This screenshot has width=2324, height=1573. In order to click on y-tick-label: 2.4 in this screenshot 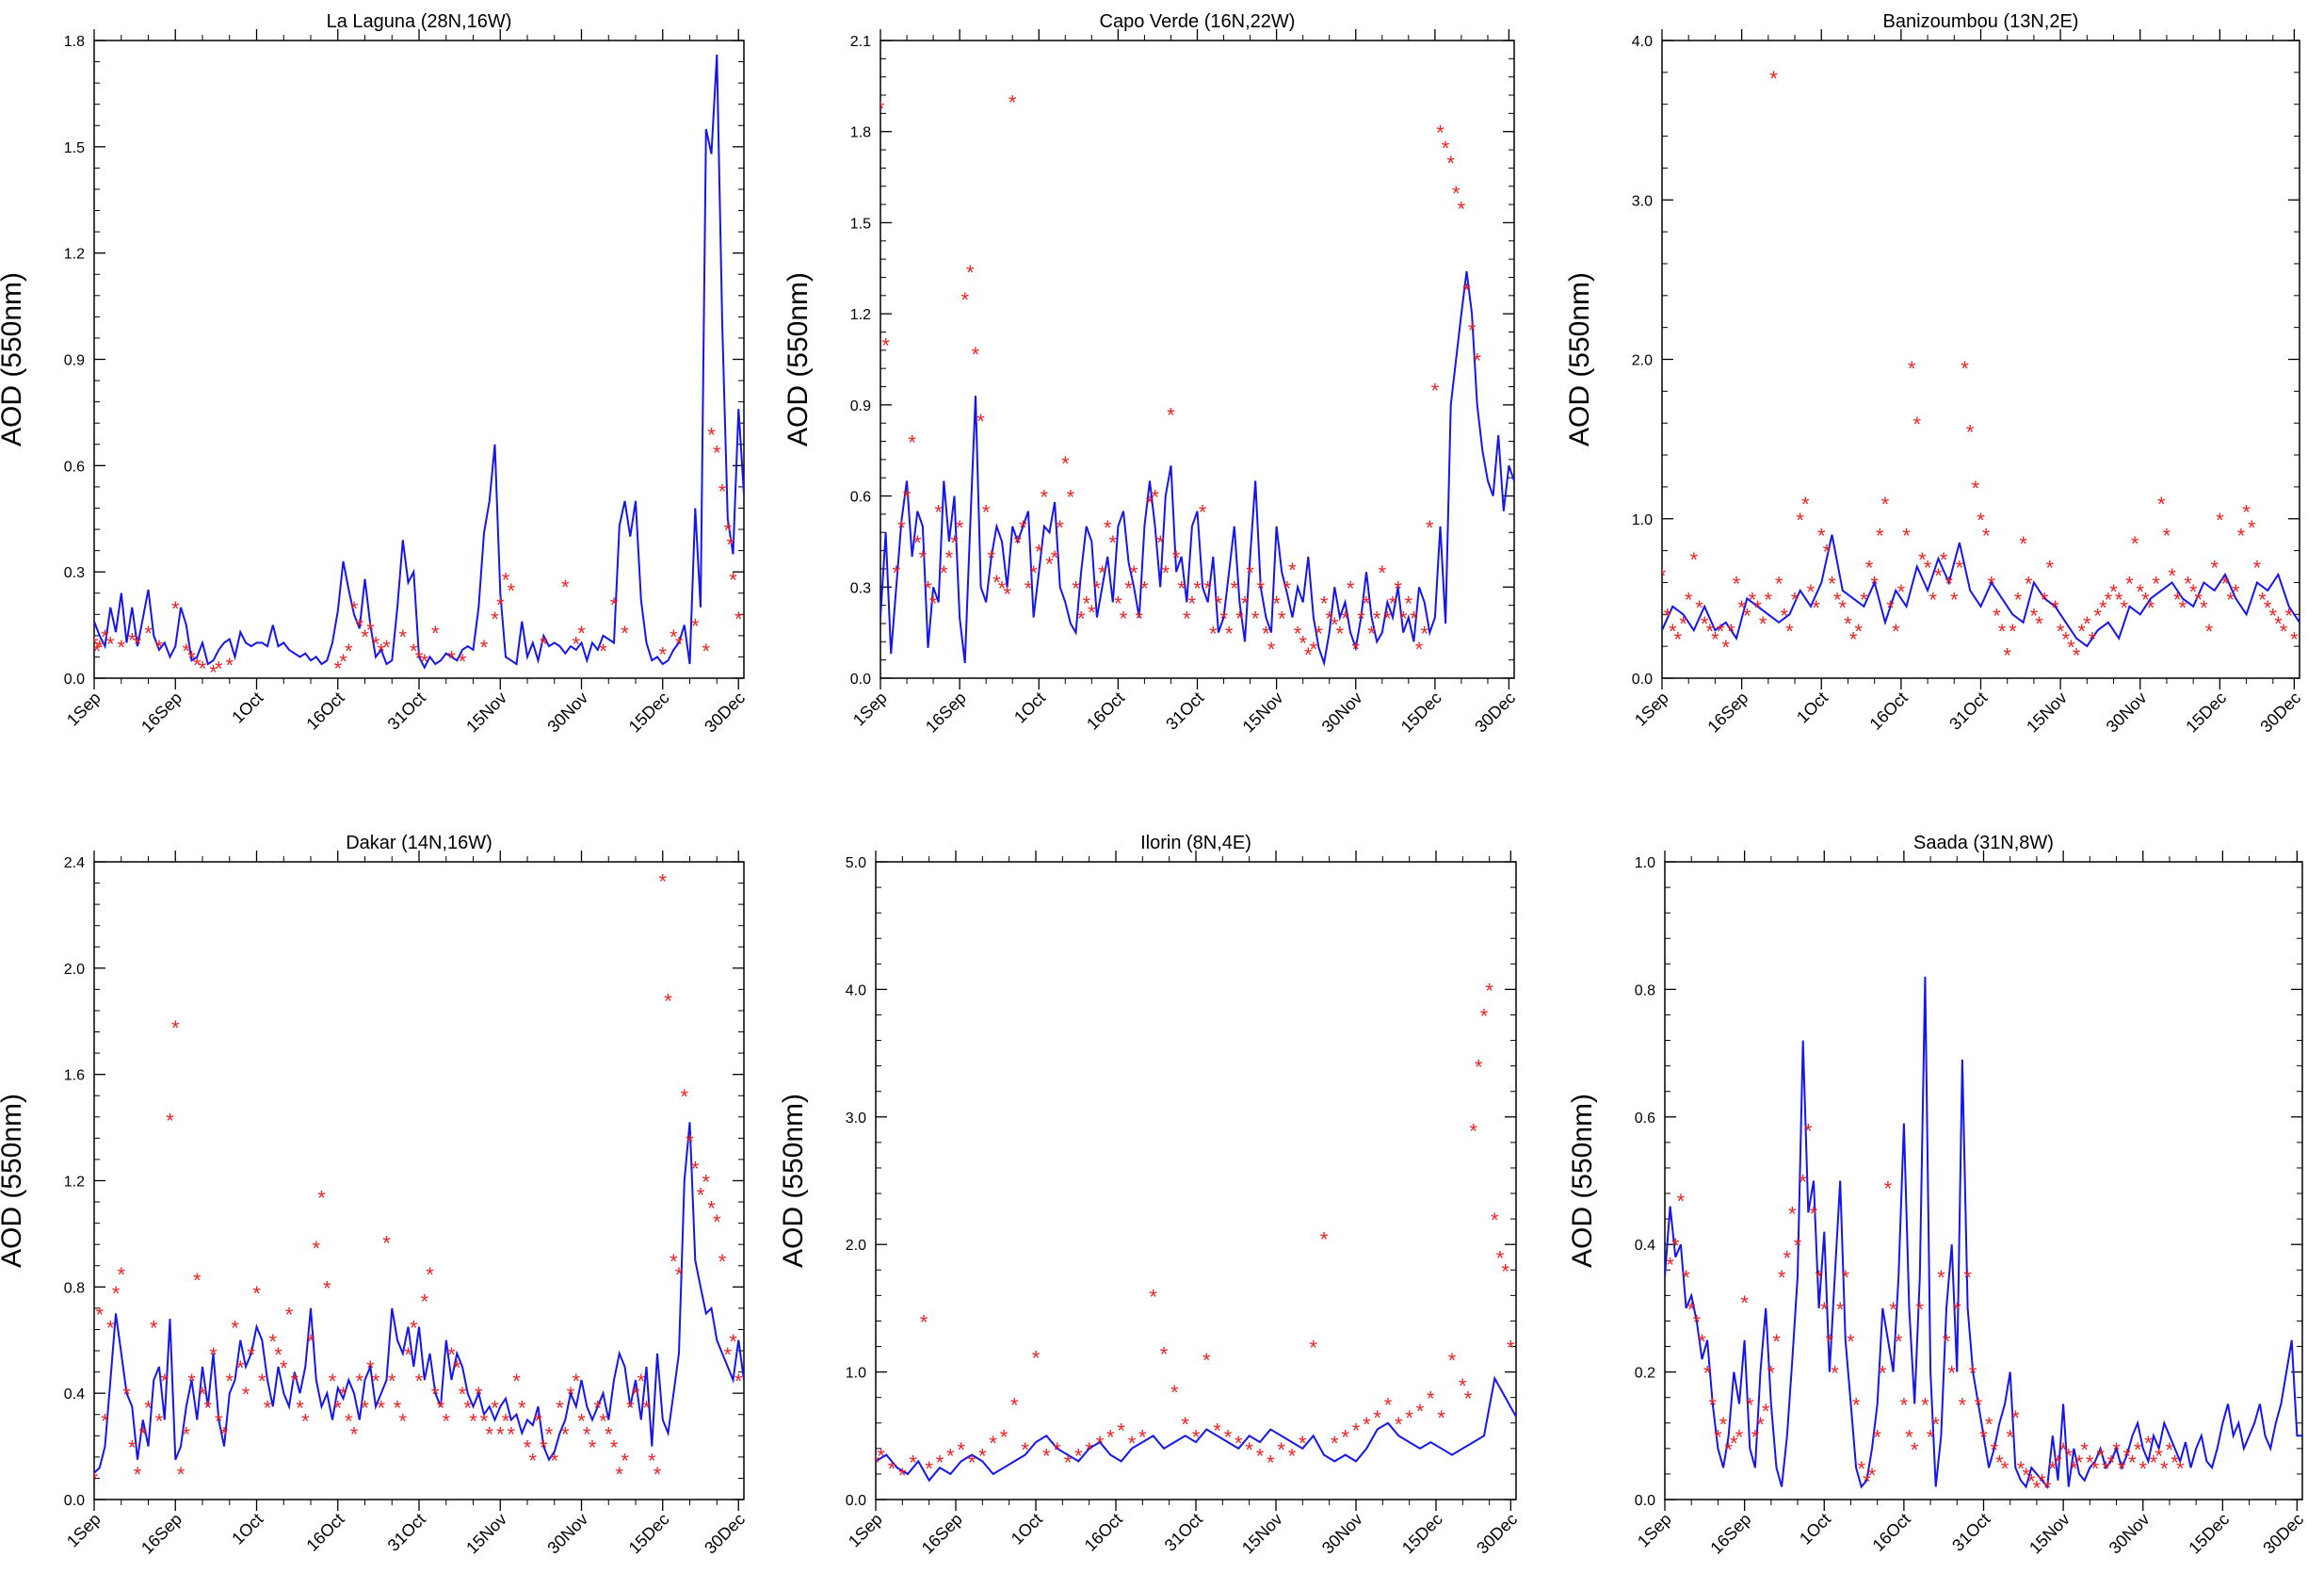, I will do `click(74, 863)`.